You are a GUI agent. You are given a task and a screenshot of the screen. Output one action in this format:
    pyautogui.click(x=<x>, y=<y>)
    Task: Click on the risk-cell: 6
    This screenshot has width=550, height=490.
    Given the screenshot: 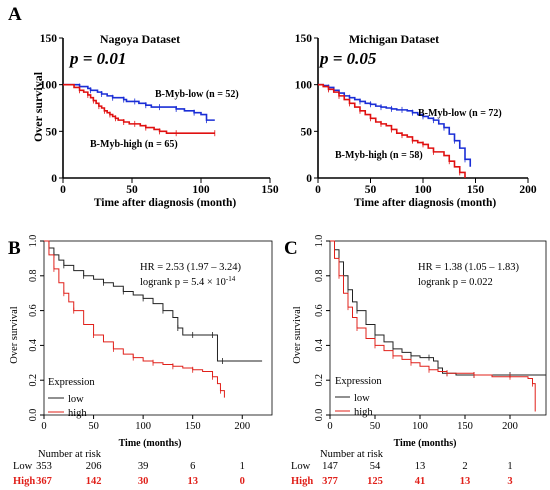 What is the action you would take?
    pyautogui.click(x=192, y=466)
    